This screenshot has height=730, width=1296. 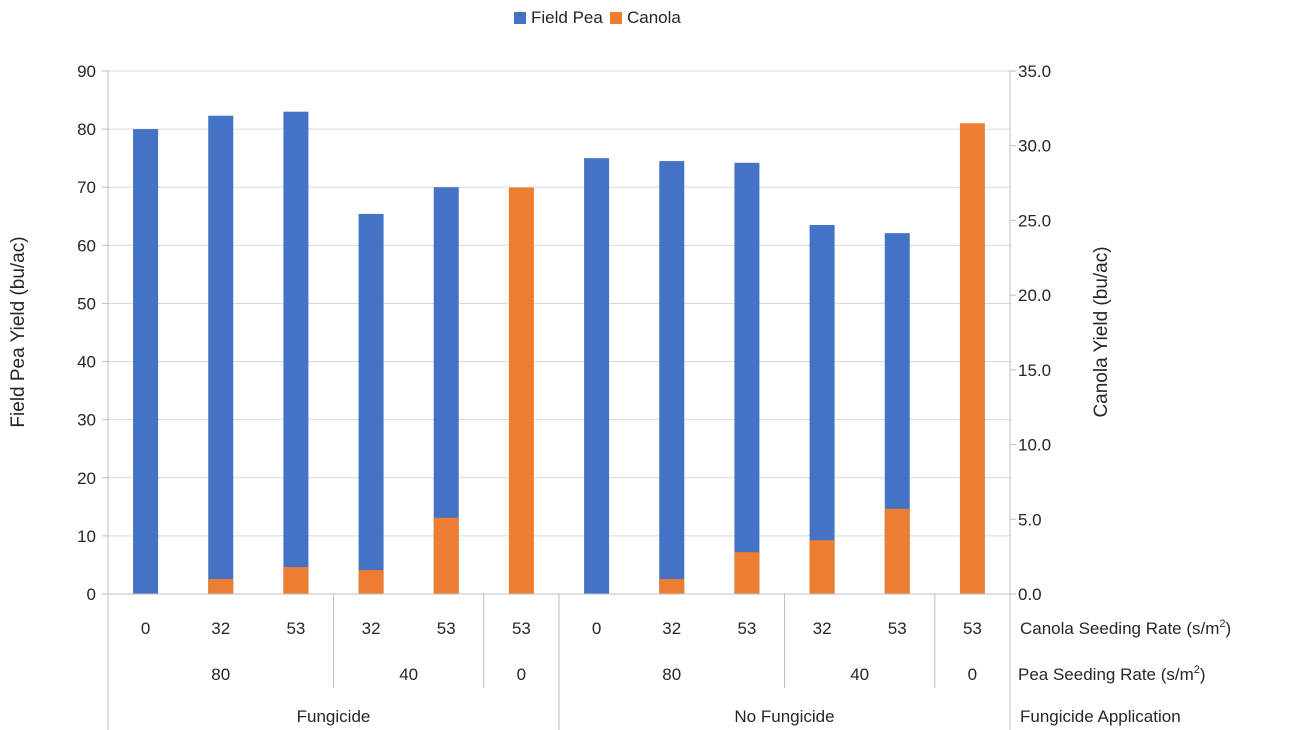 What do you see at coordinates (1034, 146) in the screenshot?
I see `right-tick-label: 30.0` at bounding box center [1034, 146].